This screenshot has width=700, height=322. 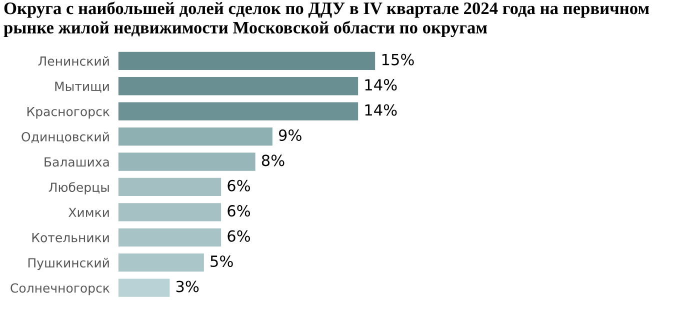 I want to click on y-tick-label: Котельники, so click(x=70, y=237).